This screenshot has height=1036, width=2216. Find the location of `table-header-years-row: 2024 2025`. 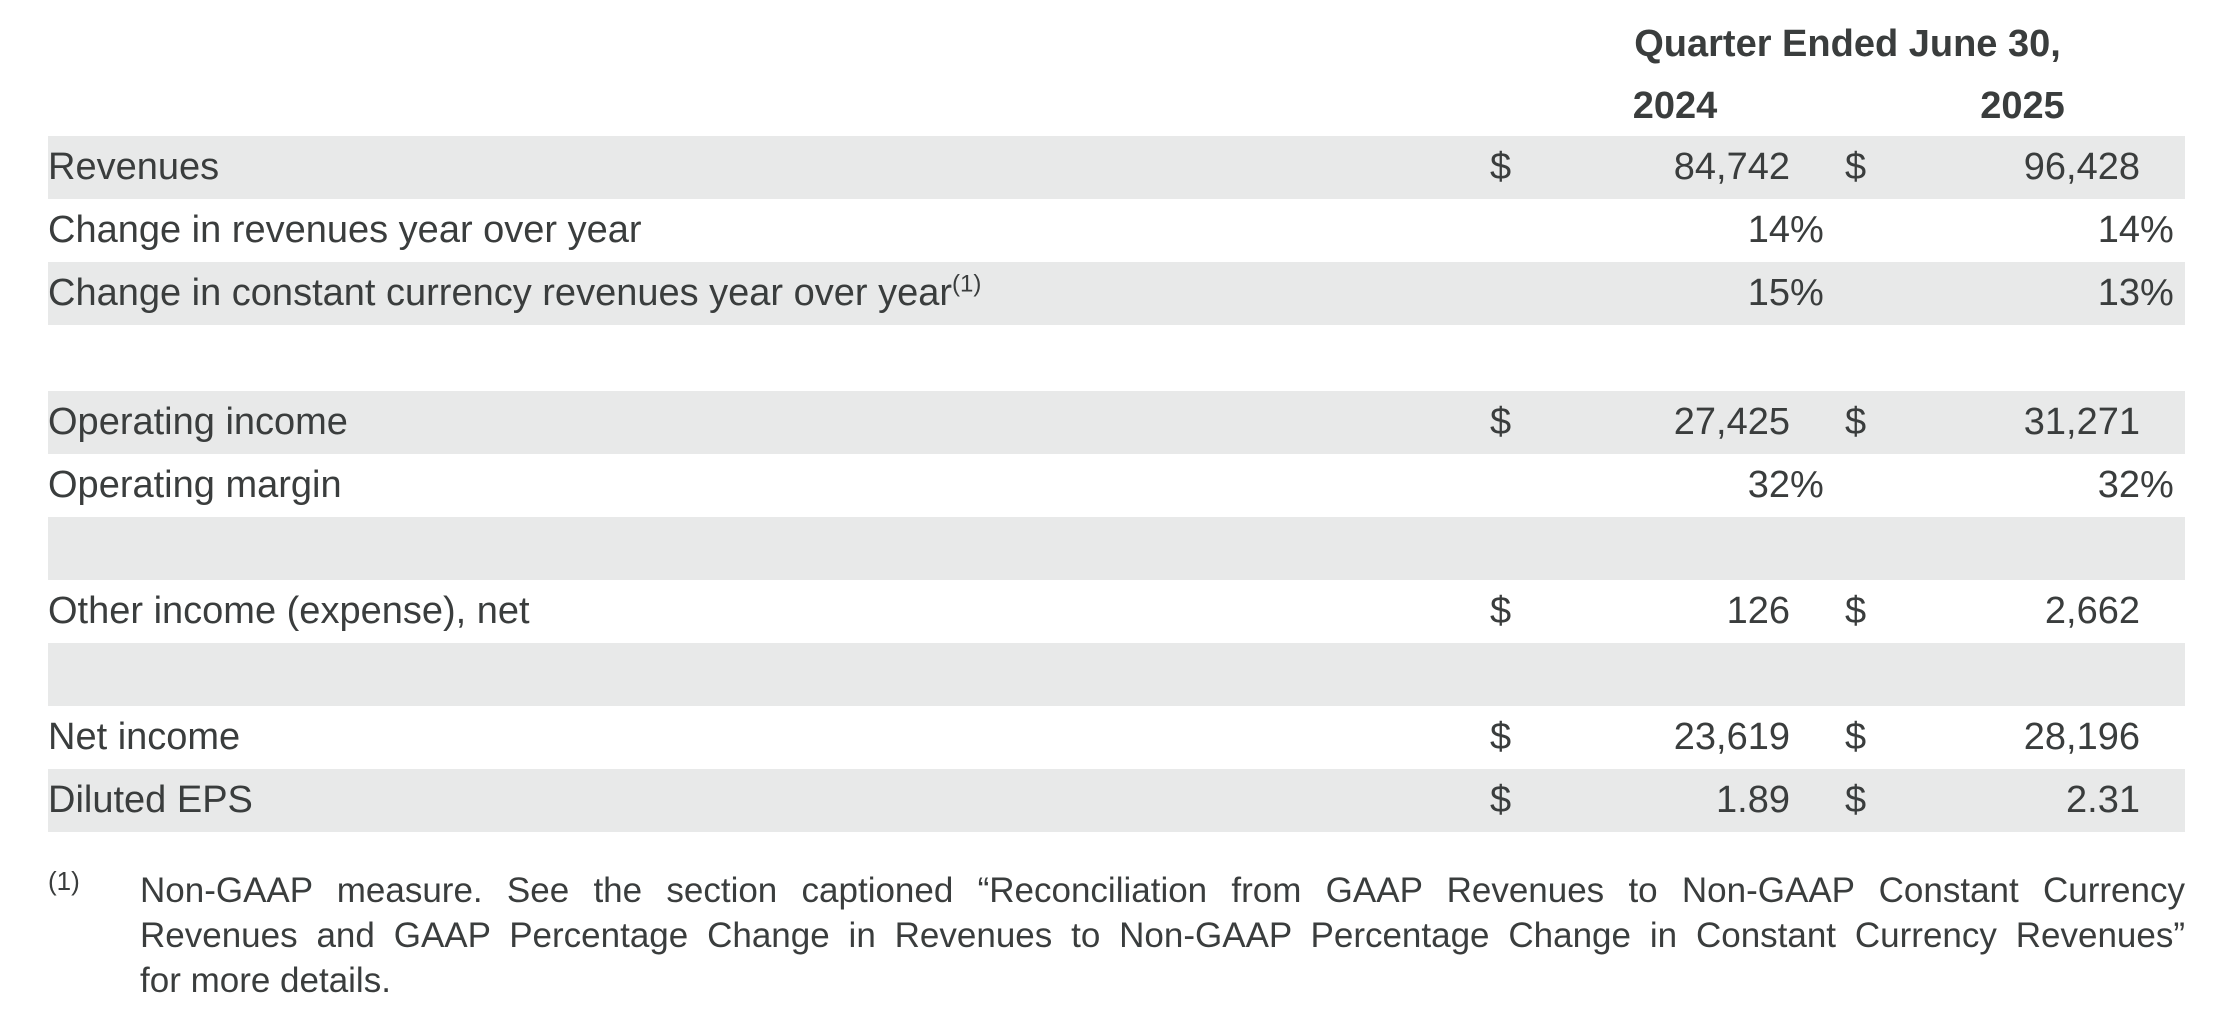

table-header-years-row: 2024 2025 is located at coordinates (1116, 101).